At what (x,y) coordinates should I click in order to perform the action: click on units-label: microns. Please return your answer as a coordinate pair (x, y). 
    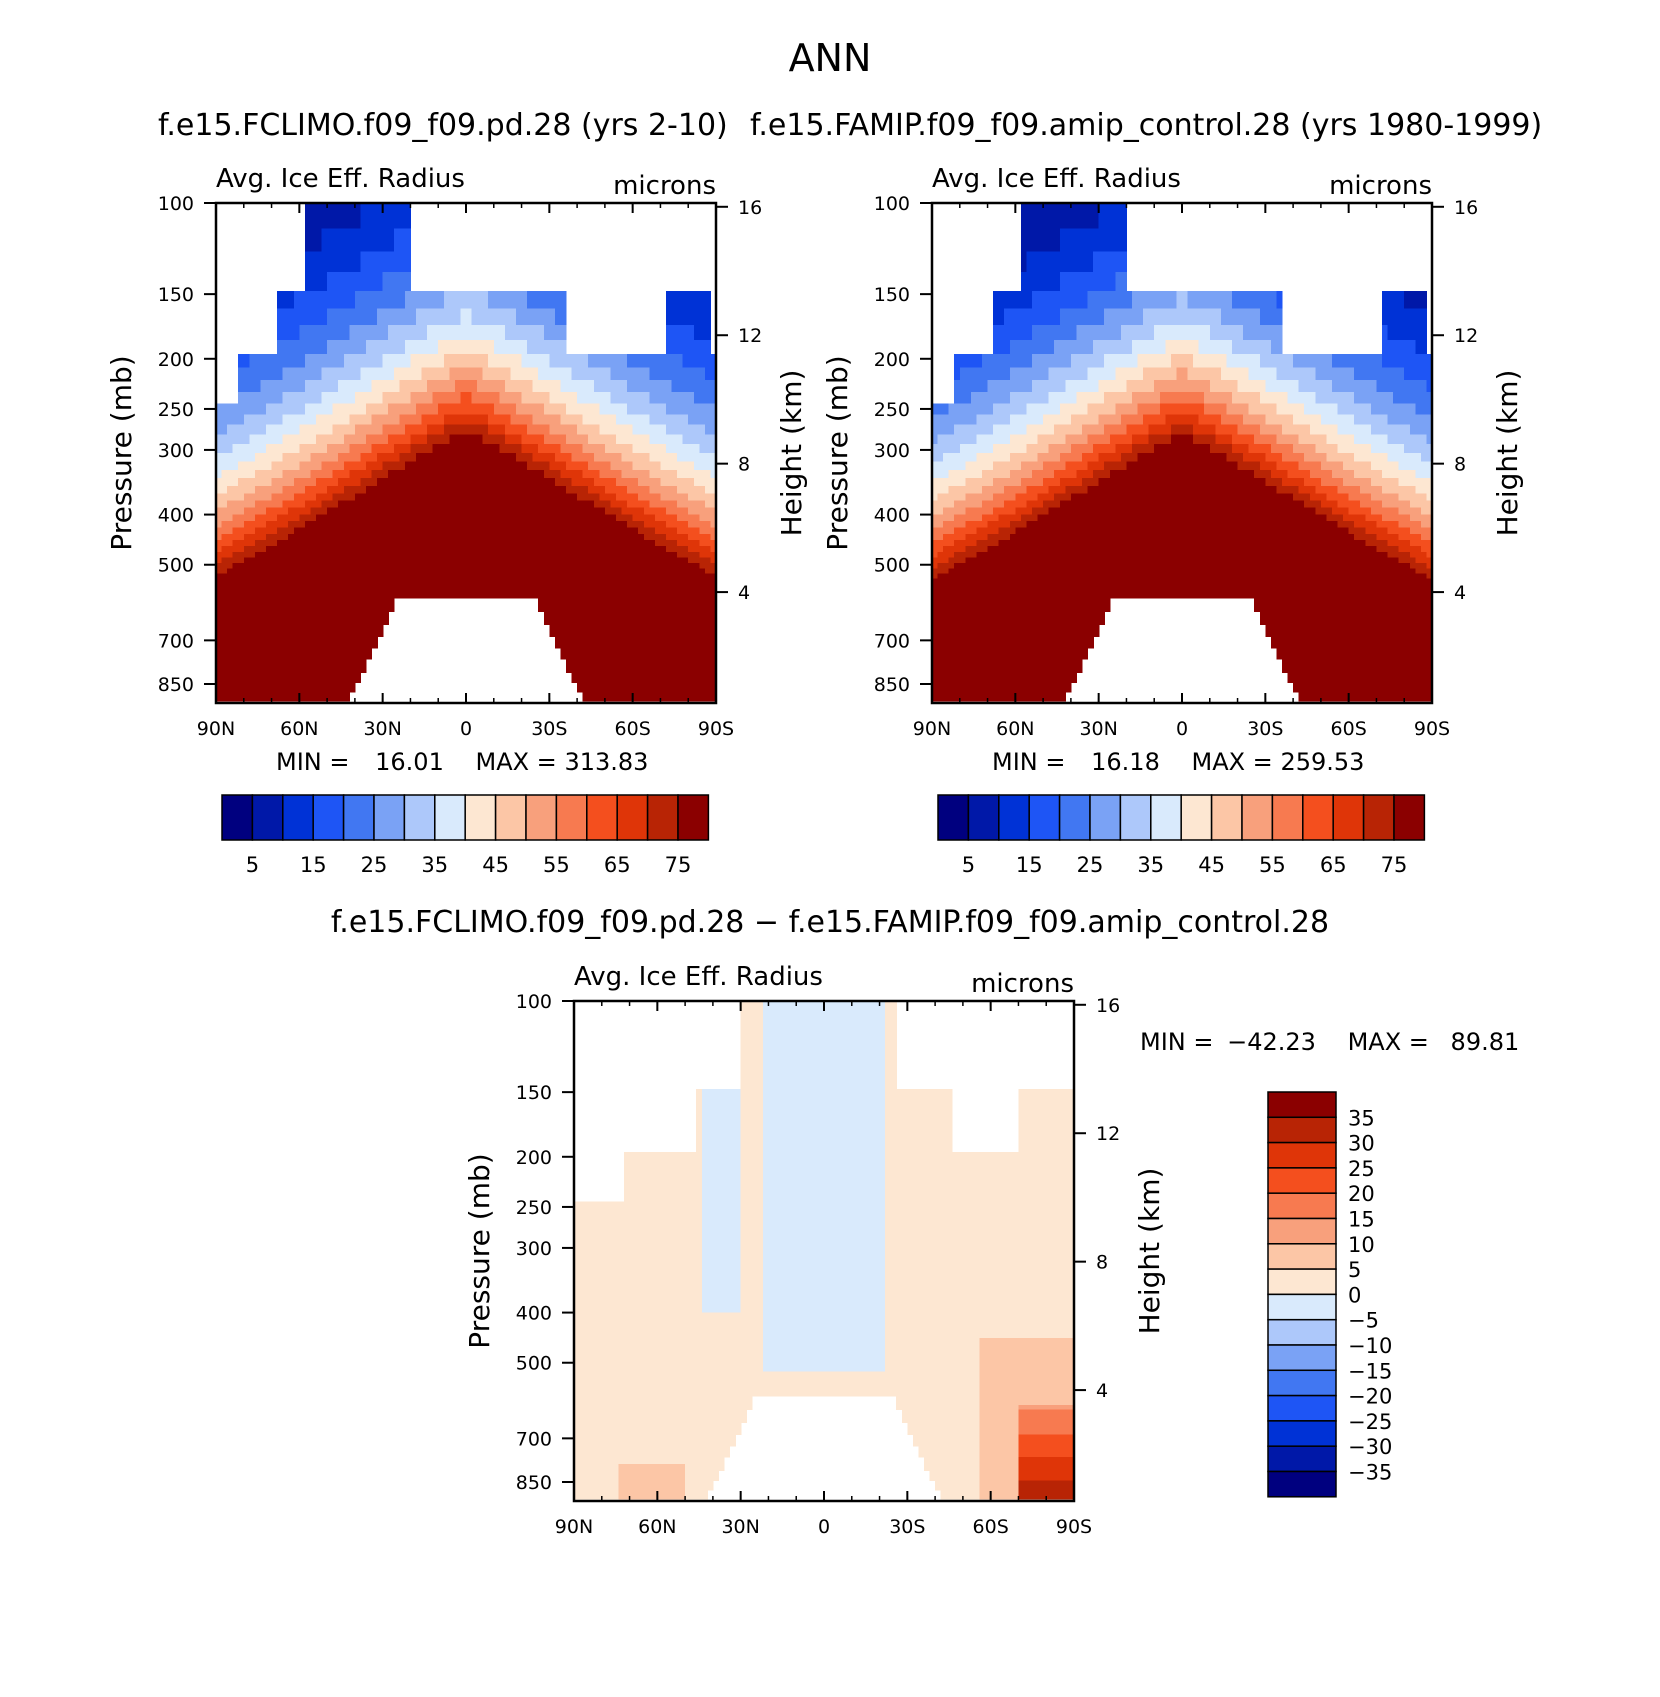
    Looking at the image, I should click on (664, 186).